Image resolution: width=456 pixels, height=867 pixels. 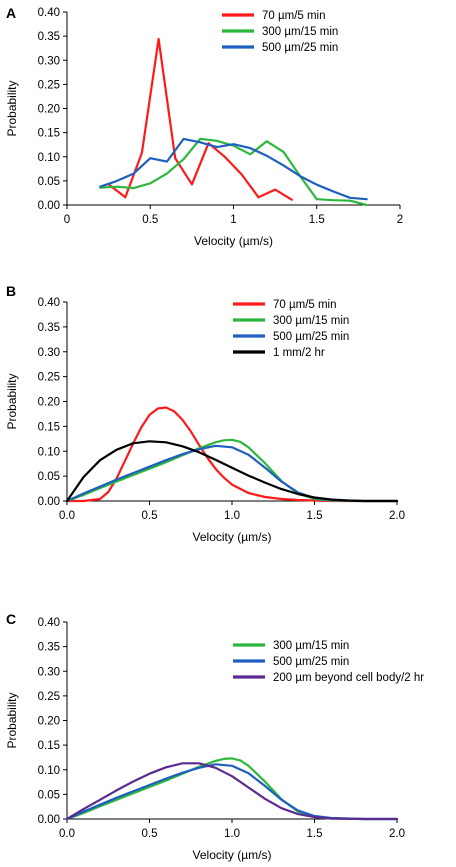 I want to click on legend-label: 1 mm/2 hr, so click(x=299, y=353).